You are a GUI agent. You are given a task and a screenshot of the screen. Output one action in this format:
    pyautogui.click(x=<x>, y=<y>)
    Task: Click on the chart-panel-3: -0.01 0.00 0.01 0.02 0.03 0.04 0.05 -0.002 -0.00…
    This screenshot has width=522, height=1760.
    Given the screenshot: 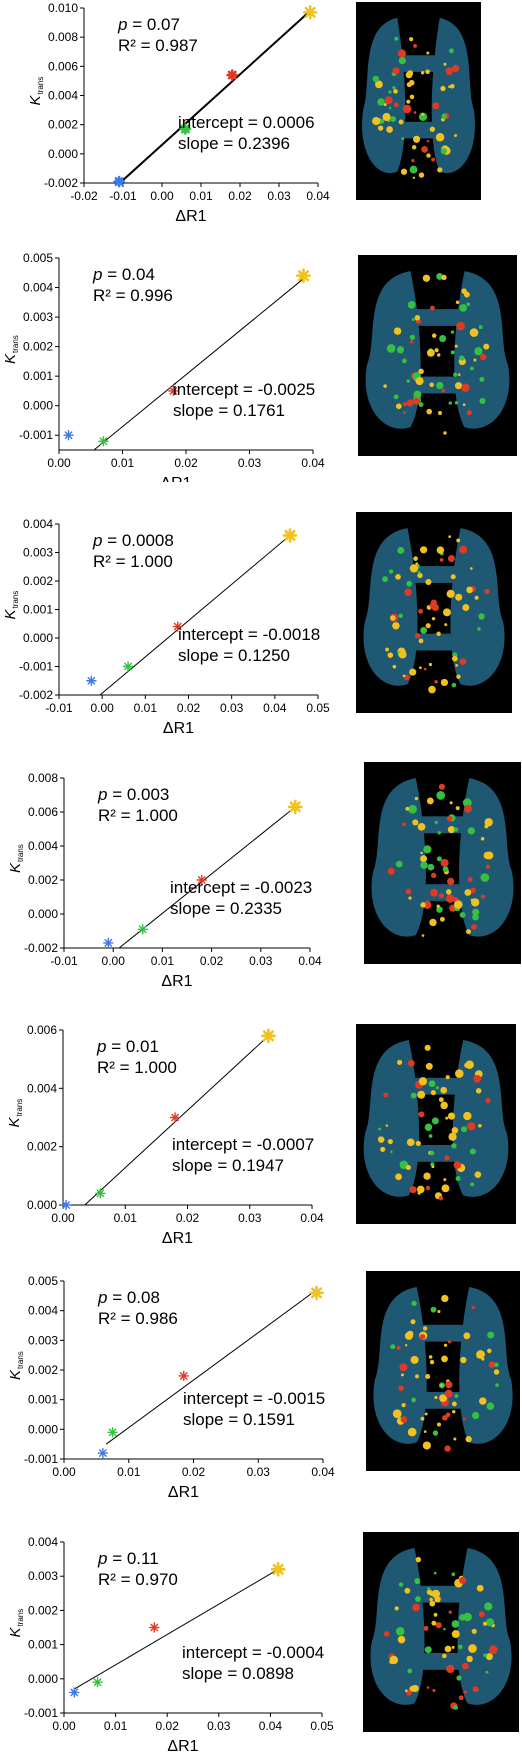 What is the action you would take?
    pyautogui.click(x=257, y=624)
    